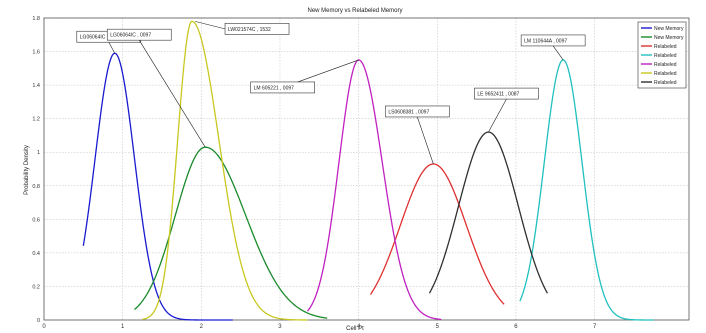  I want to click on x-tick-label: 7, so click(595, 327).